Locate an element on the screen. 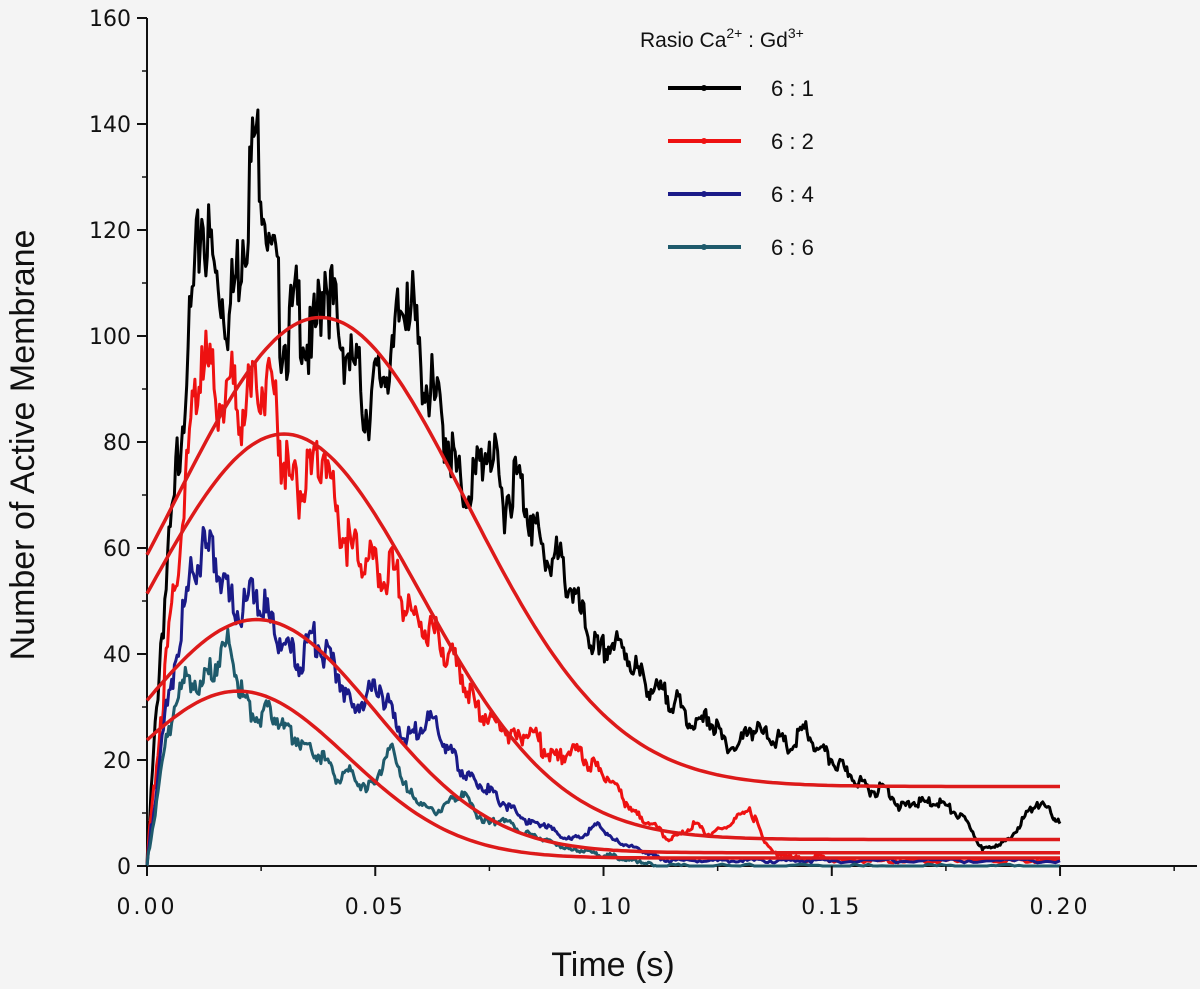 This screenshot has width=1200, height=989. x-tick-label: 0.00 is located at coordinates (147, 907).